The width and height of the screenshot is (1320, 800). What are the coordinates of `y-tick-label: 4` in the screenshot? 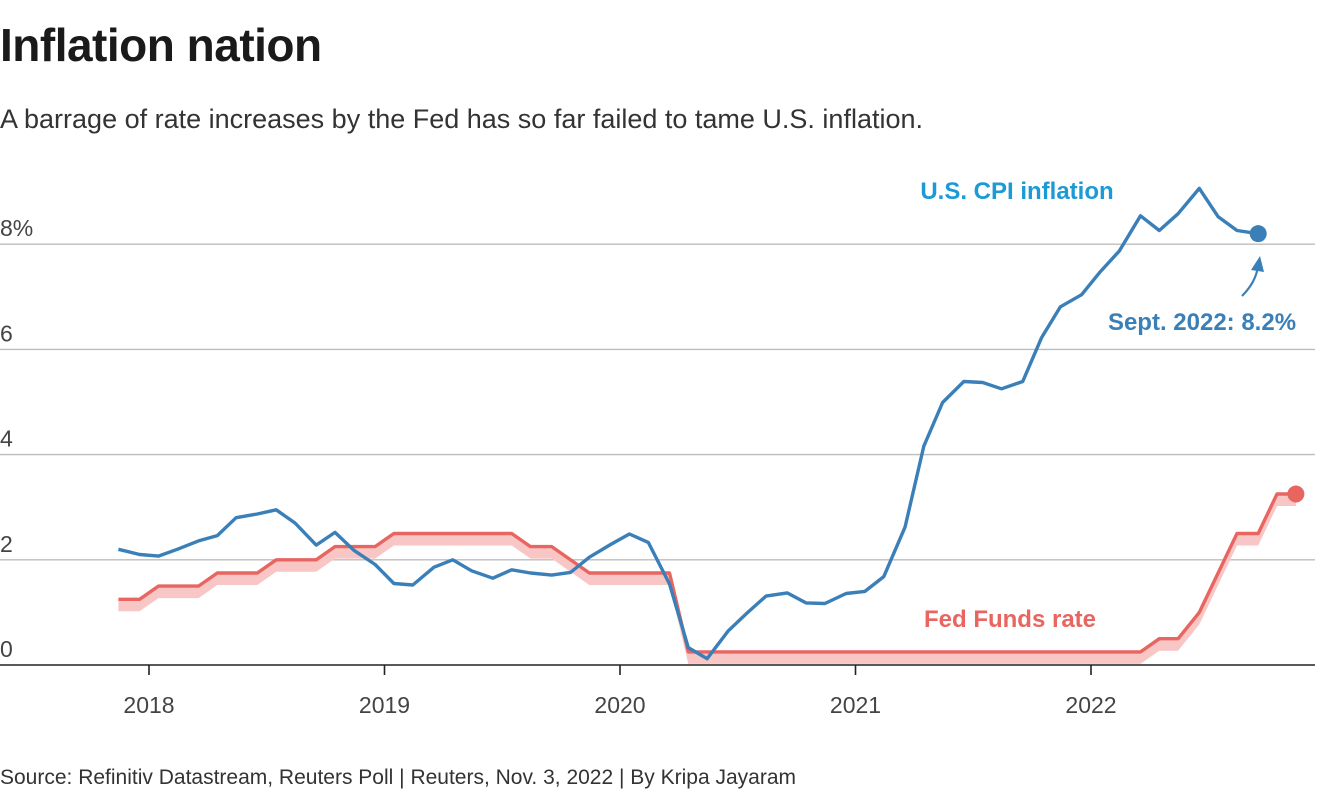 It's located at (6, 439).